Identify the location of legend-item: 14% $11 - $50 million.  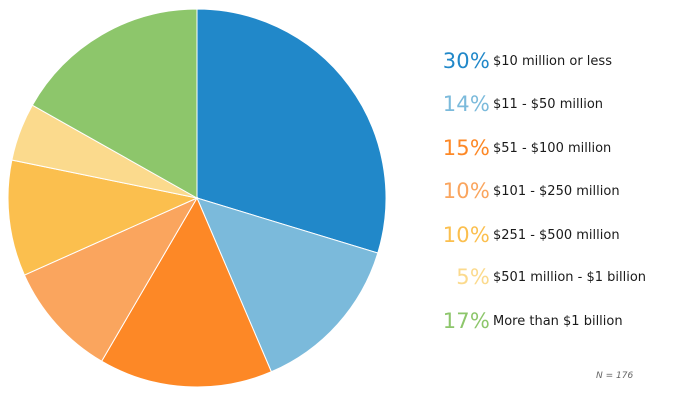
(515, 104).